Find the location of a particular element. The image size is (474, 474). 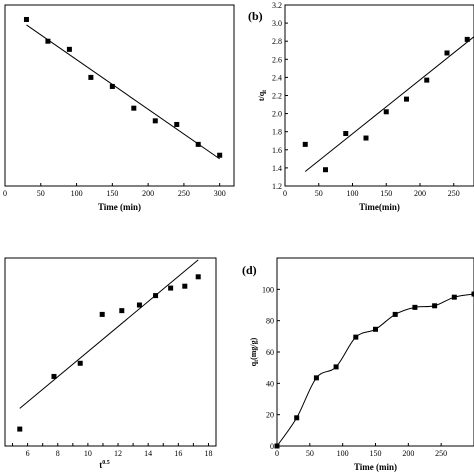

series-line is located at coordinates (375, 370).